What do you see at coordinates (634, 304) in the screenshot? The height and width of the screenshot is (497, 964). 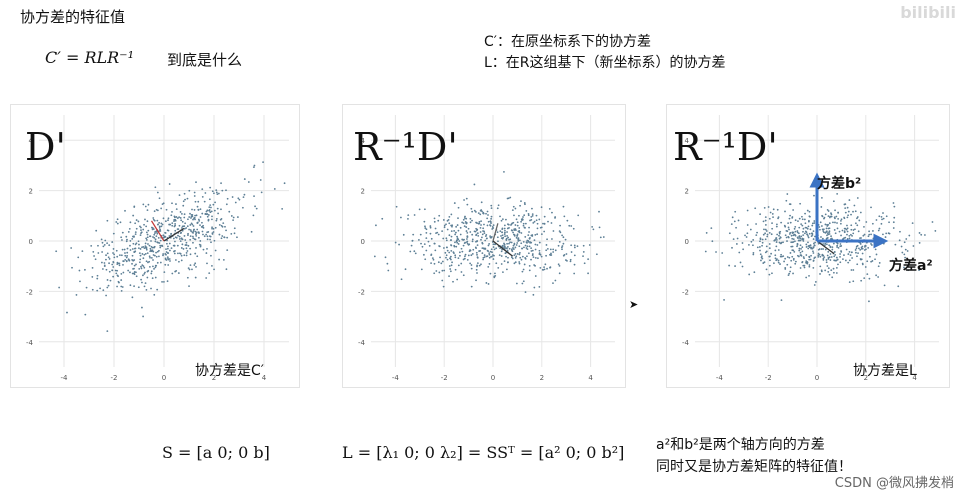 I see `mouse-cursor-icon: ➤` at bounding box center [634, 304].